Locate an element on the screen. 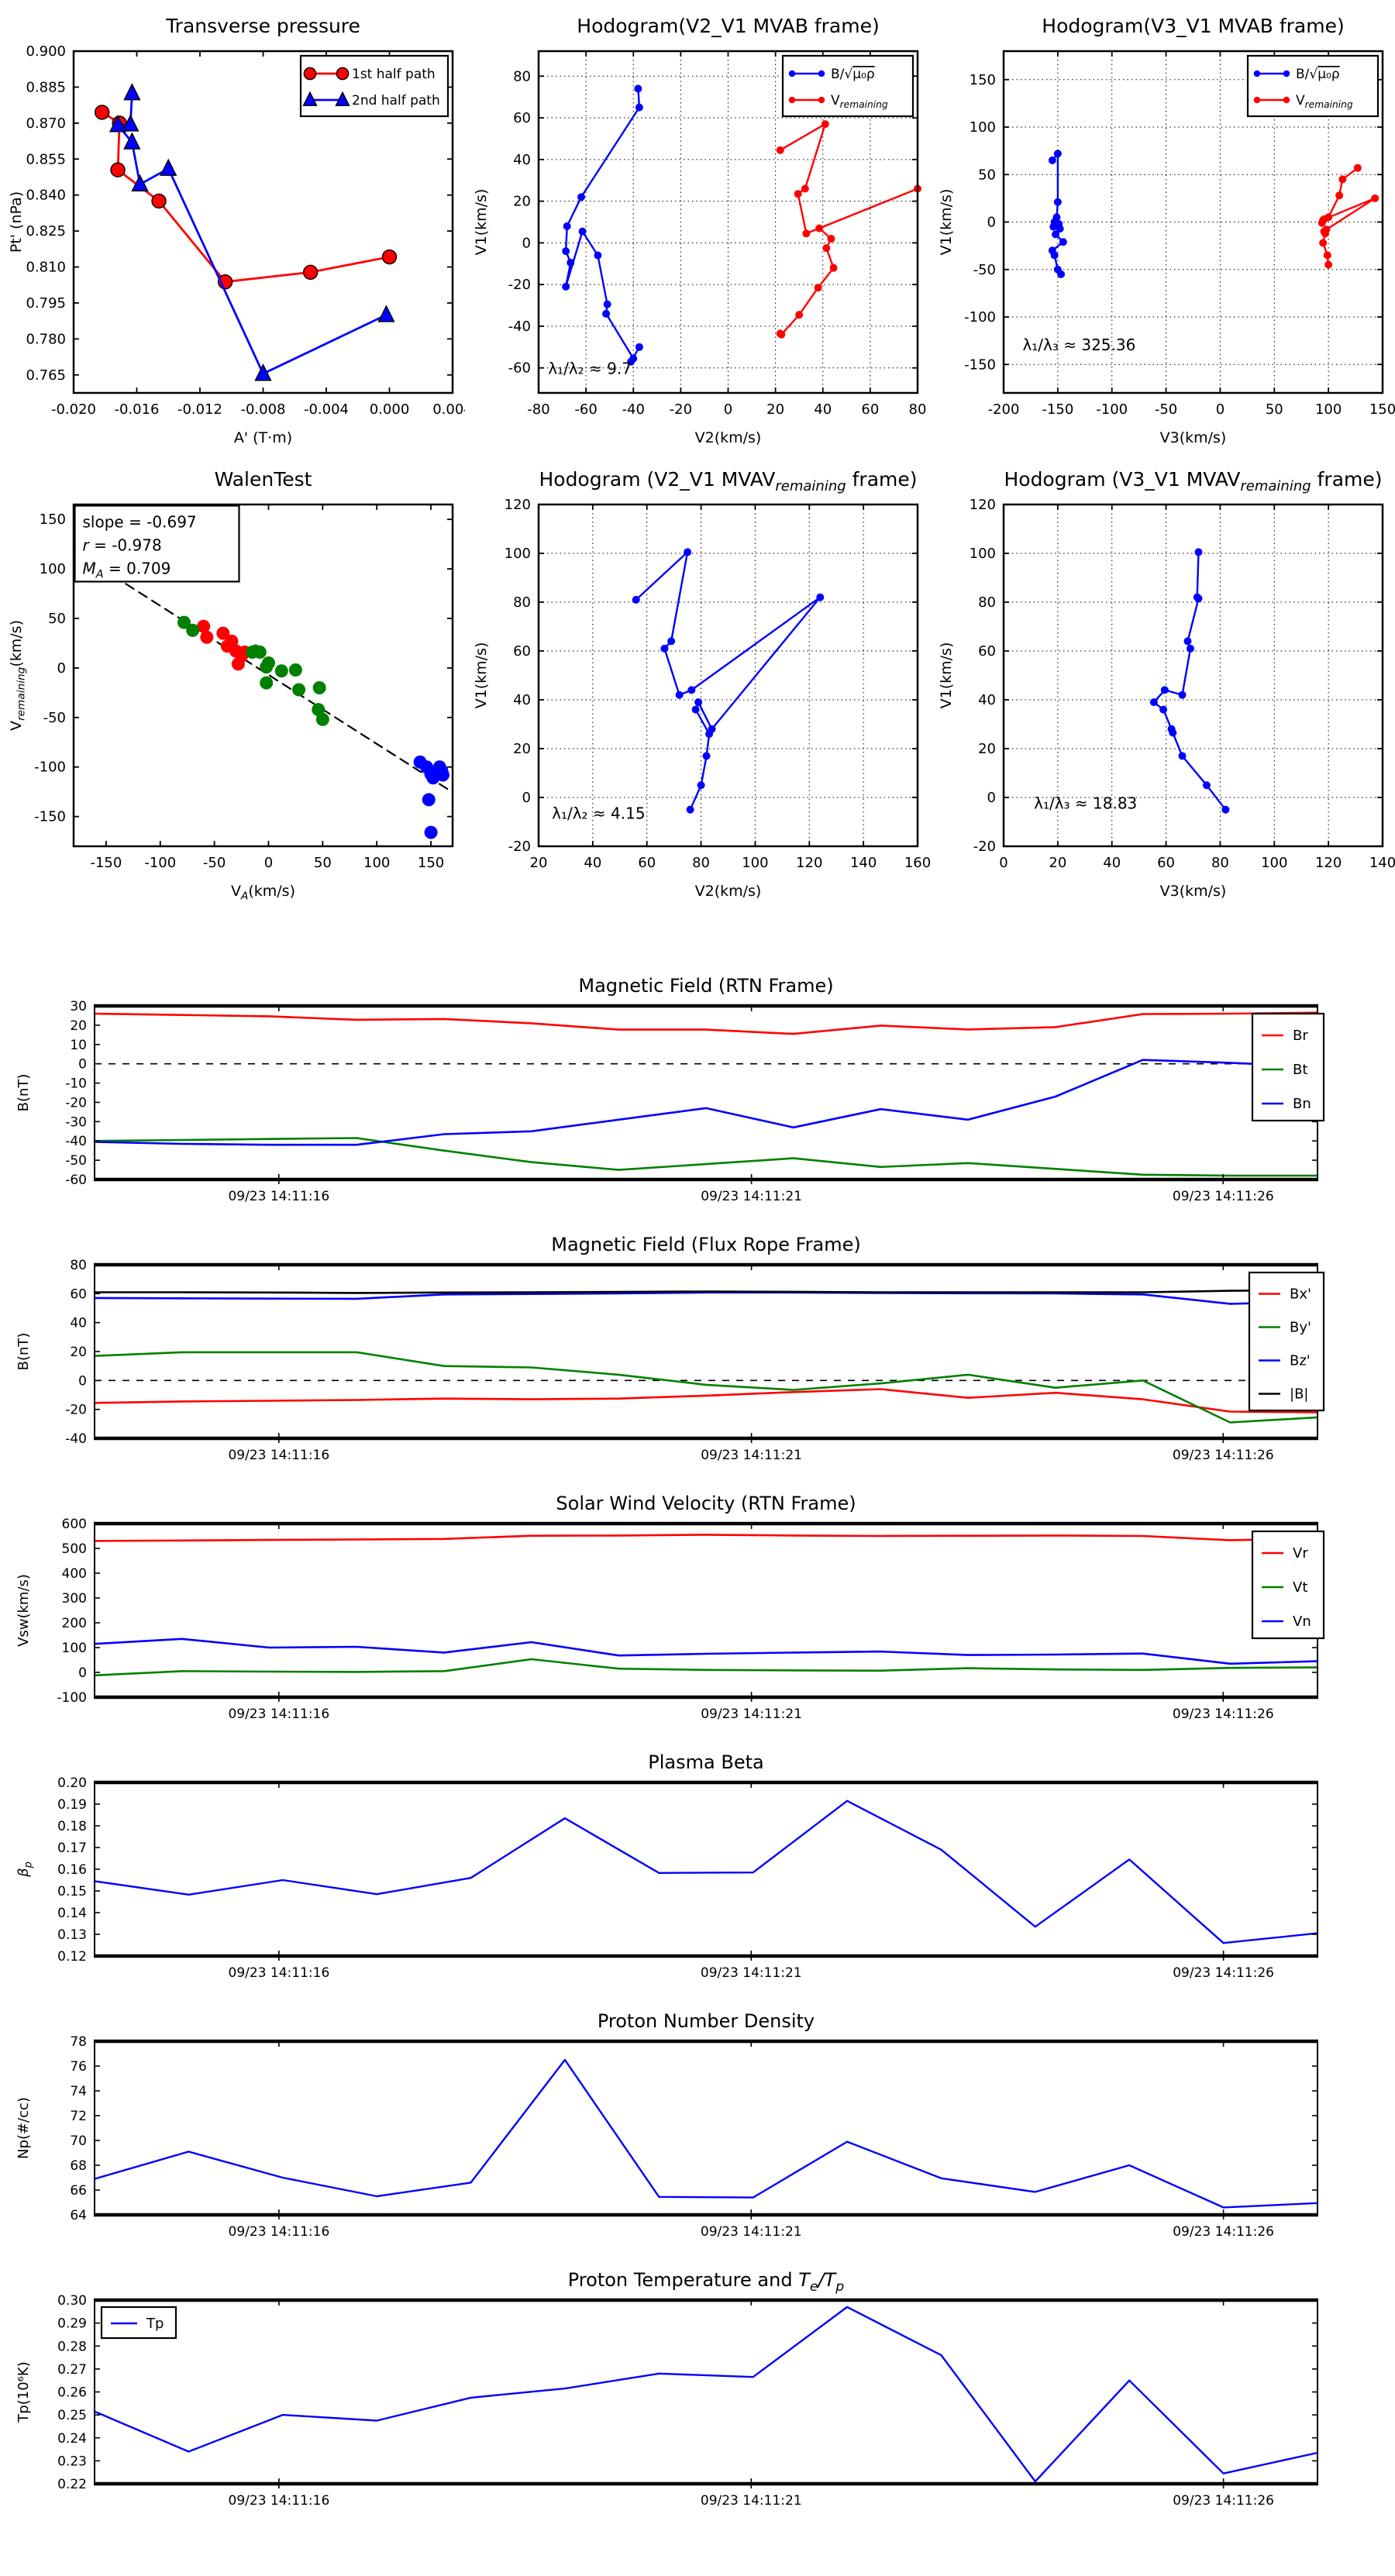 This screenshot has width=1395, height=2576. y-tick-label: 0.780 is located at coordinates (46, 339).